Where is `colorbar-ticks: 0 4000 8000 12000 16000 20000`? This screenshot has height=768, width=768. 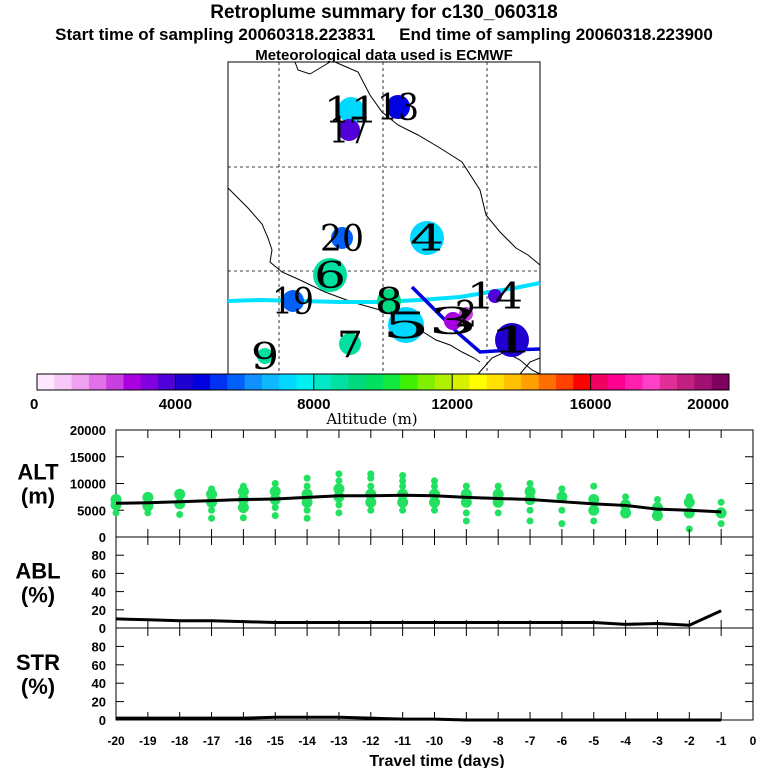 colorbar-ticks: 0 4000 8000 12000 16000 20000 is located at coordinates (380, 393).